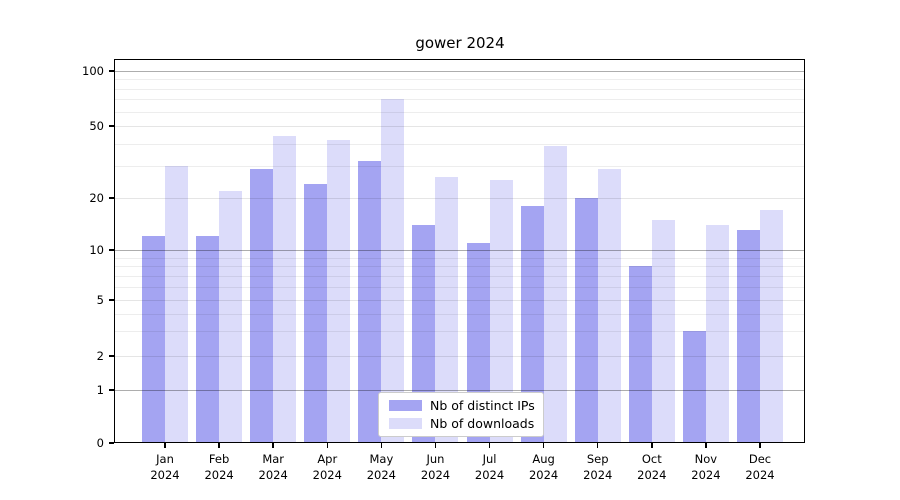 The height and width of the screenshot is (500, 900). Describe the element at coordinates (544, 467) in the screenshot. I see `x-tick-label: Aug 2024` at that location.